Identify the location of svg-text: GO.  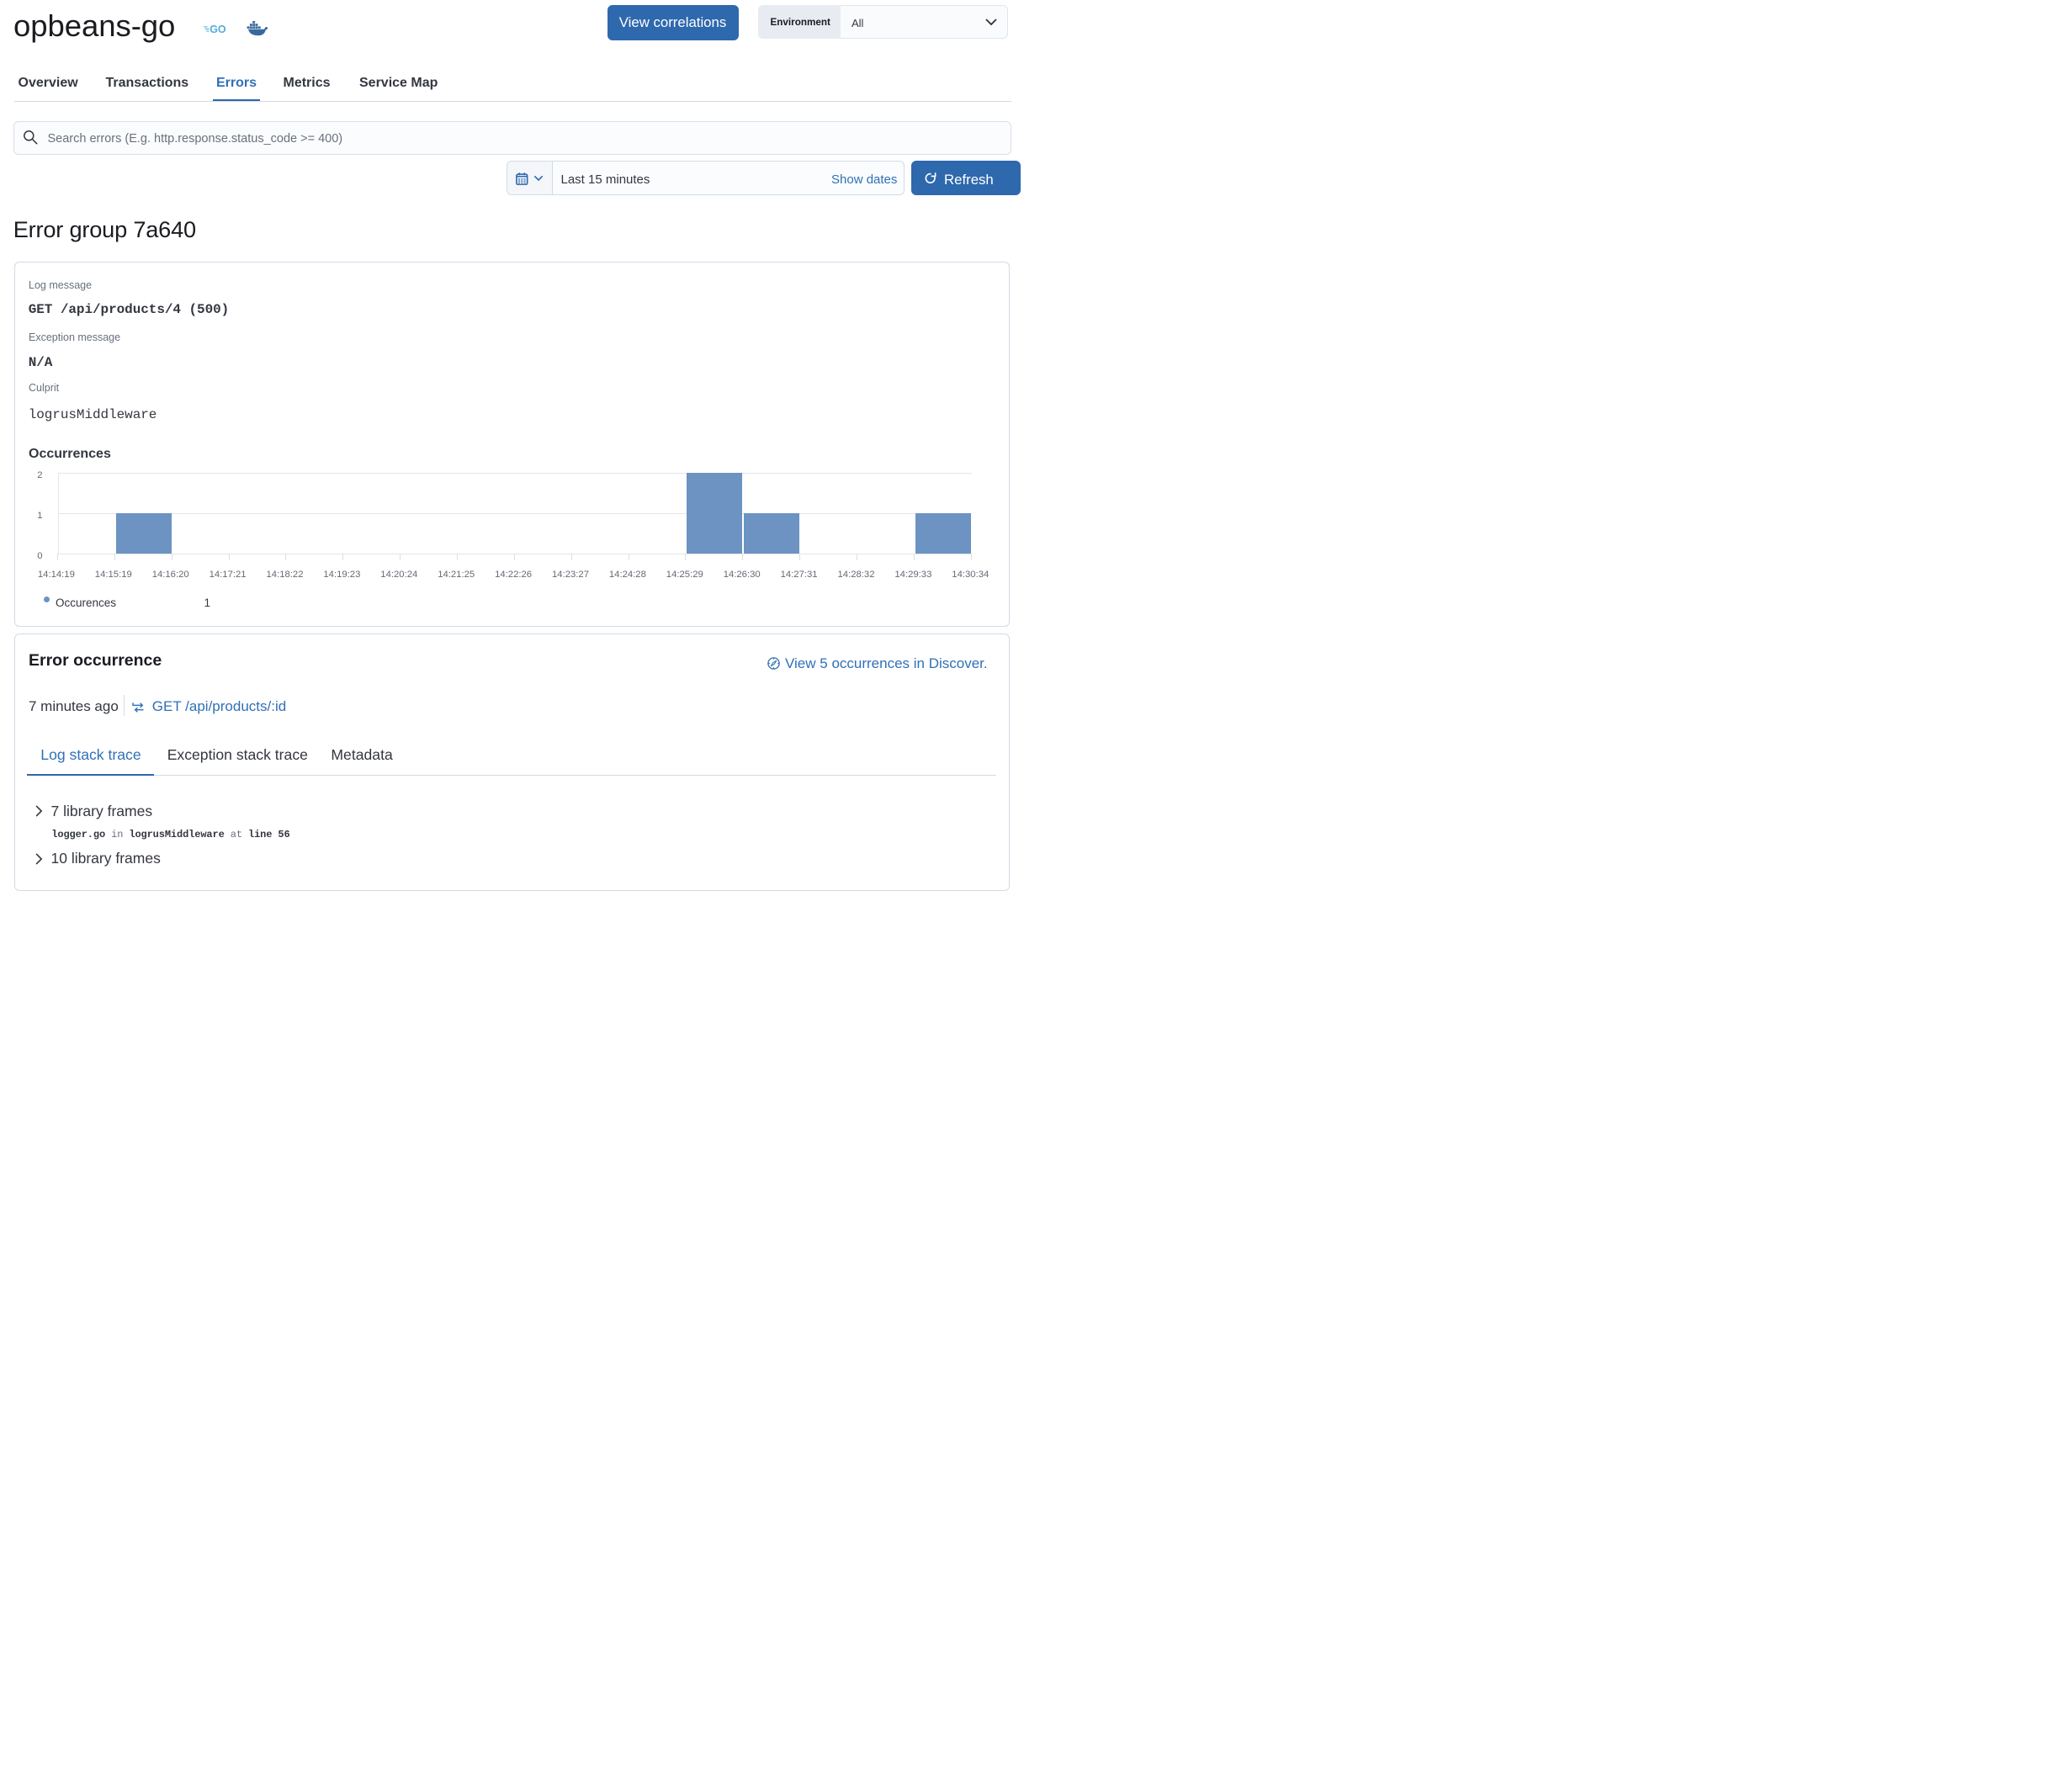
(217, 29).